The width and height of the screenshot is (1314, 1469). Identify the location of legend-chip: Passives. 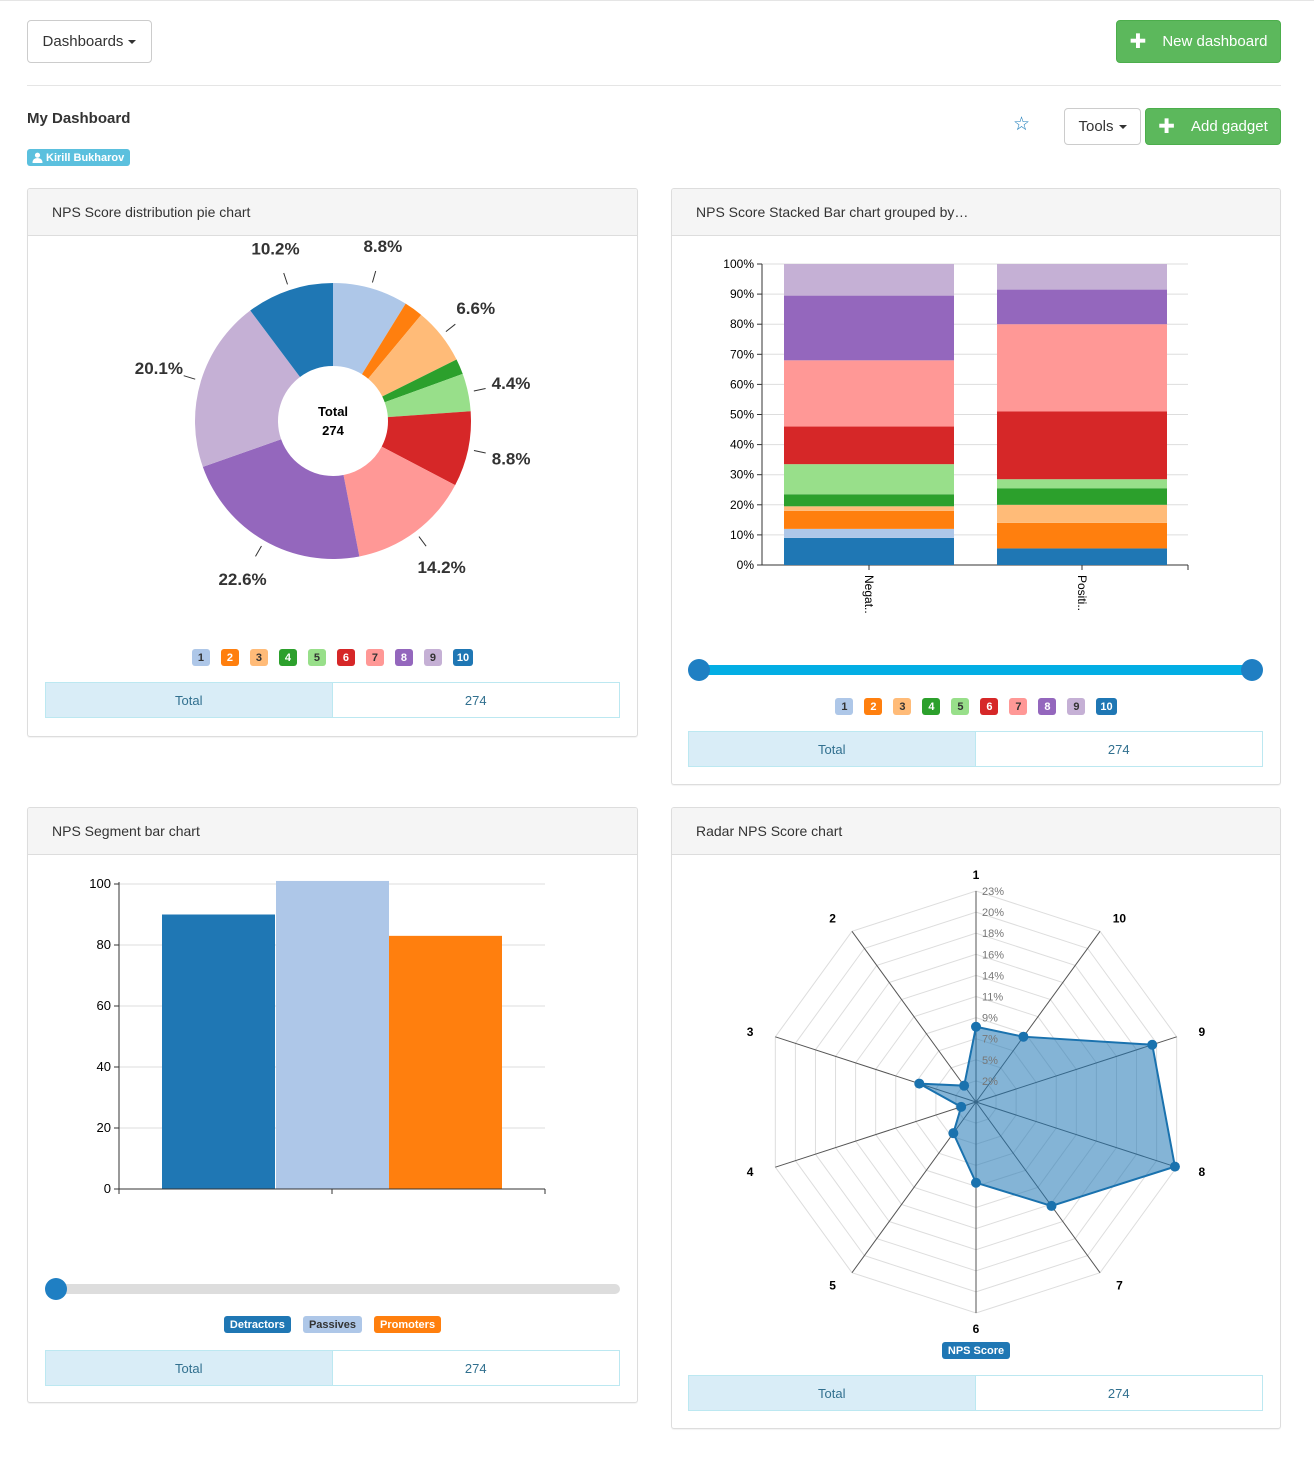
(332, 1324).